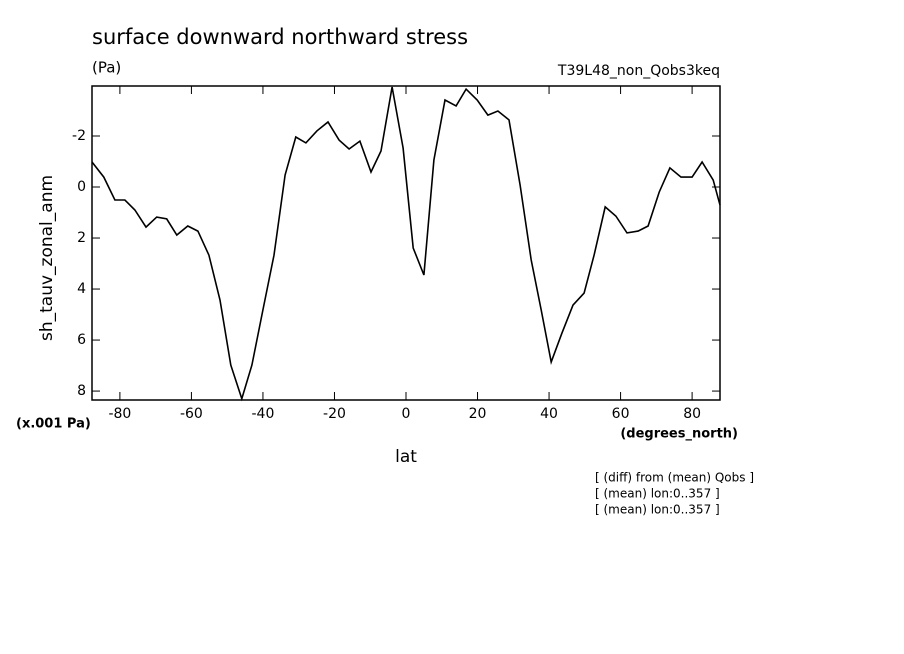 Image resolution: width=904 pixels, height=654 pixels. What do you see at coordinates (406, 457) in the screenshot?
I see `x-axis-label: lat` at bounding box center [406, 457].